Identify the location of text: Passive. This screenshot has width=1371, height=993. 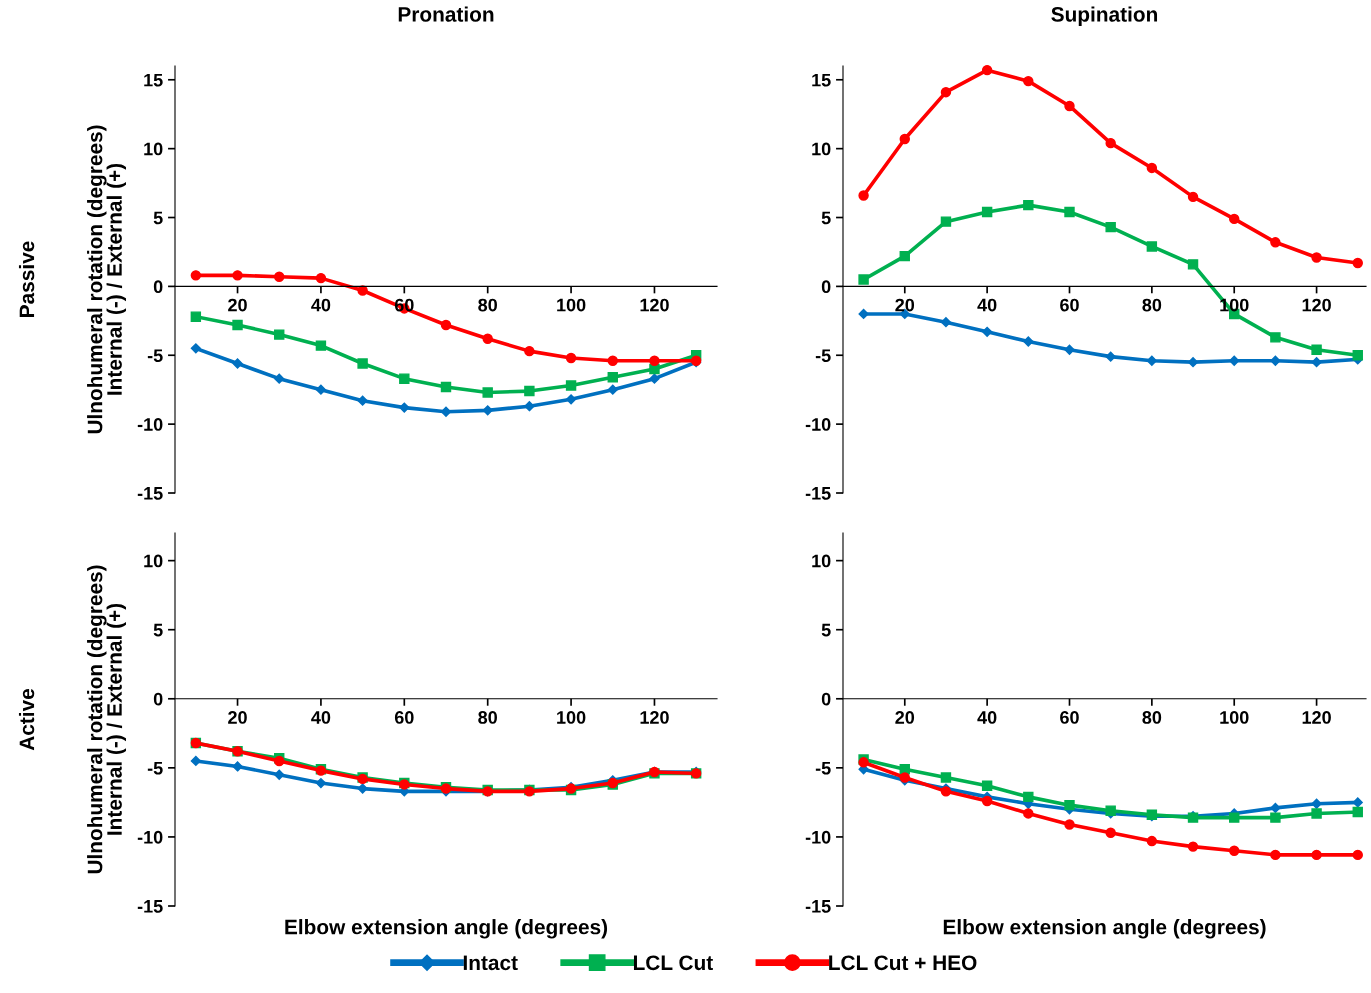
(26, 279).